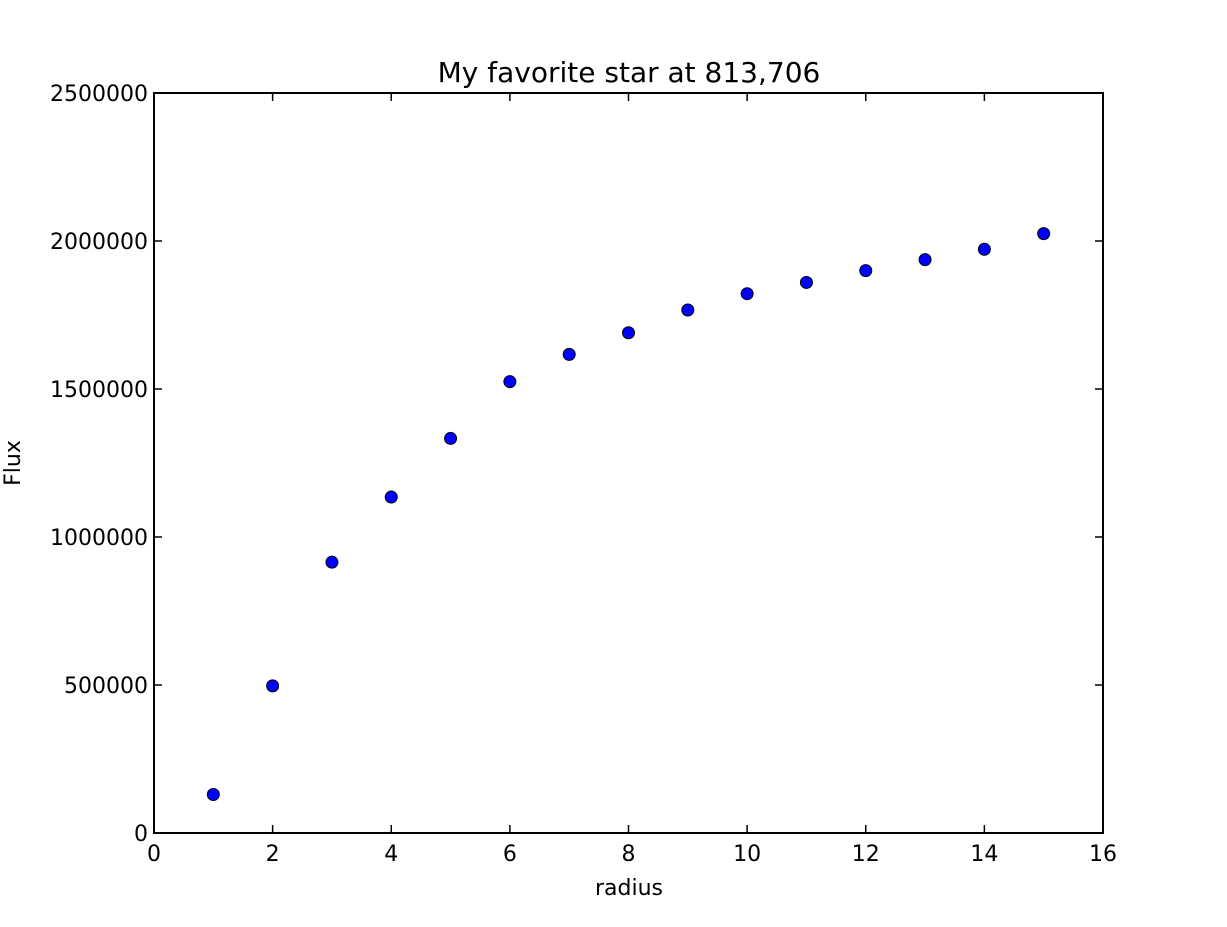 This screenshot has width=1227, height=927. I want to click on x-tick-label: 8, so click(629, 854).